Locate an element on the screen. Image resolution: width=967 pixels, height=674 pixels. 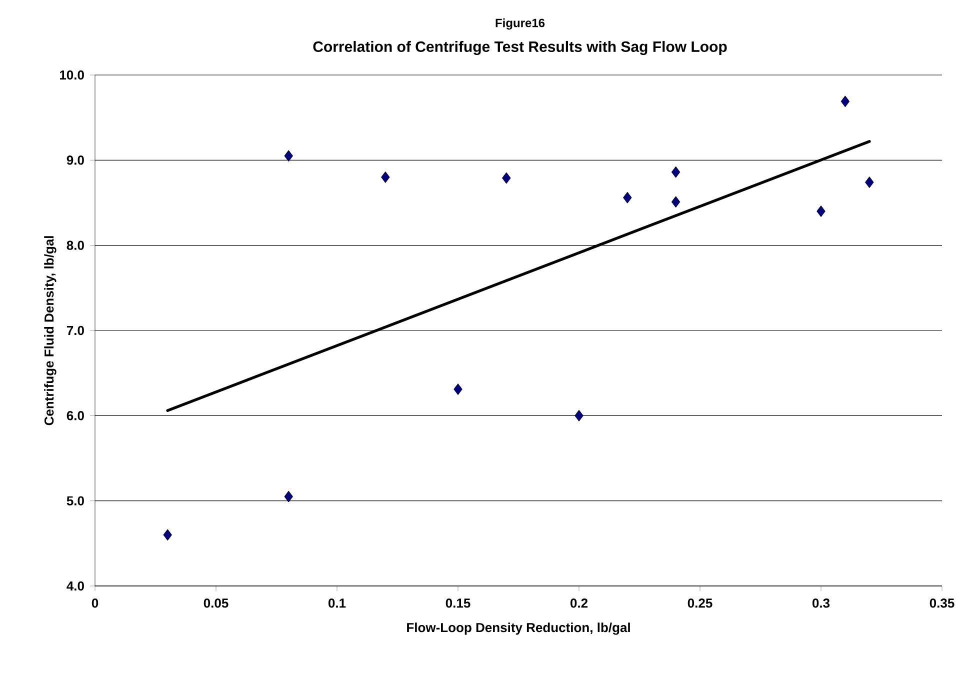
y-tick-label: 10.0 is located at coordinates (72, 75).